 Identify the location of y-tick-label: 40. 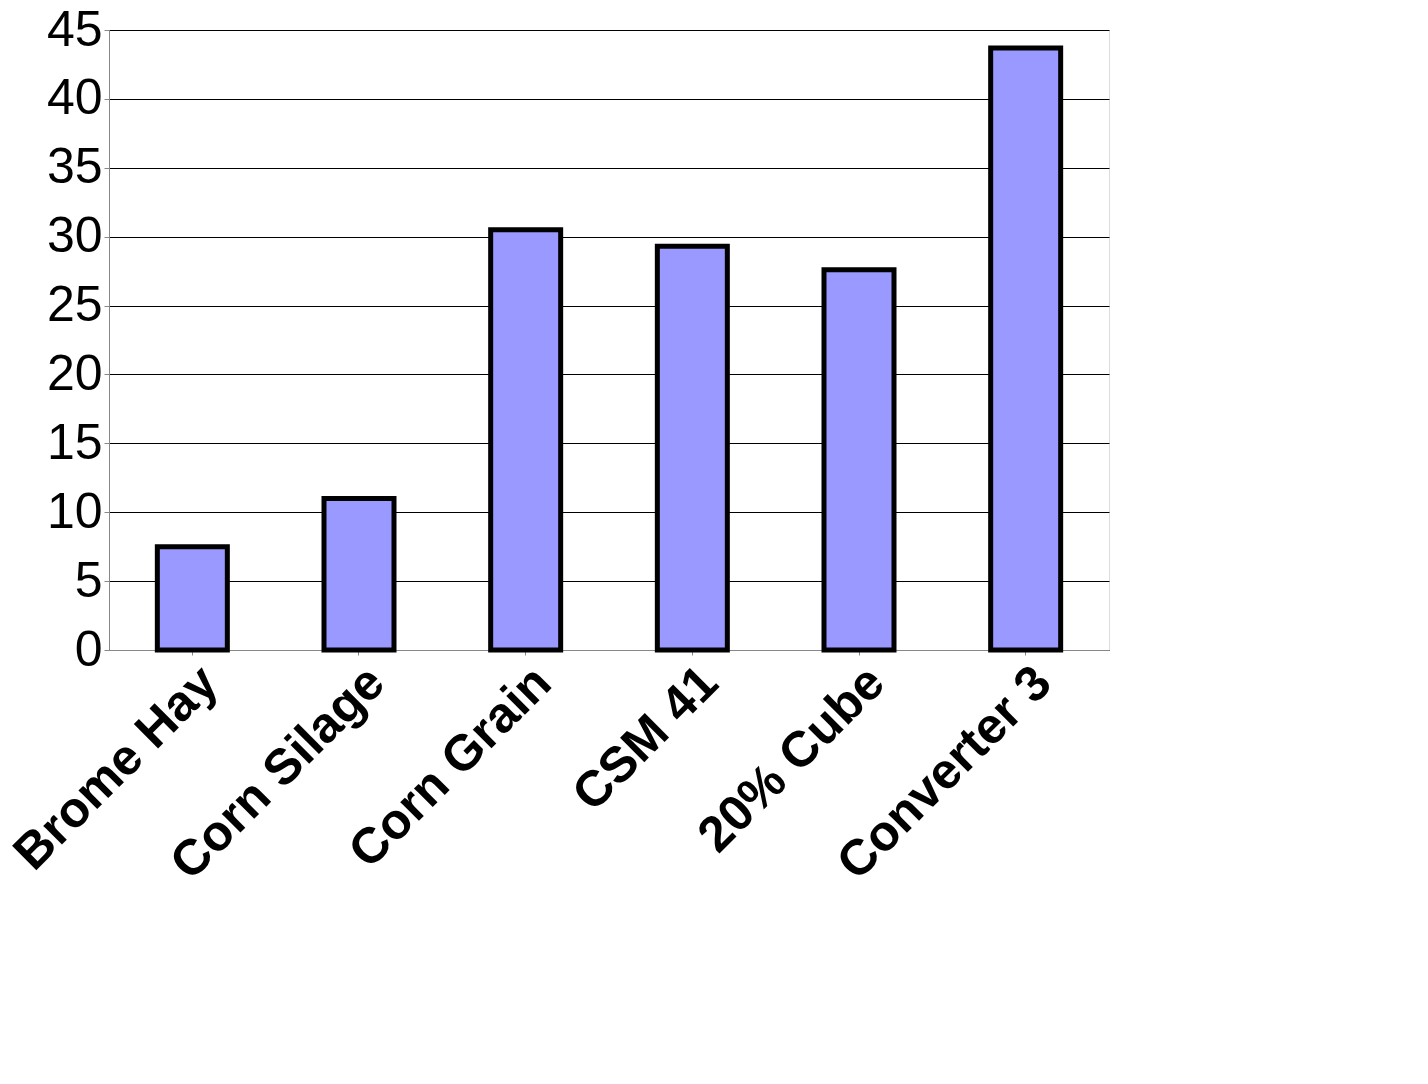
(74, 97).